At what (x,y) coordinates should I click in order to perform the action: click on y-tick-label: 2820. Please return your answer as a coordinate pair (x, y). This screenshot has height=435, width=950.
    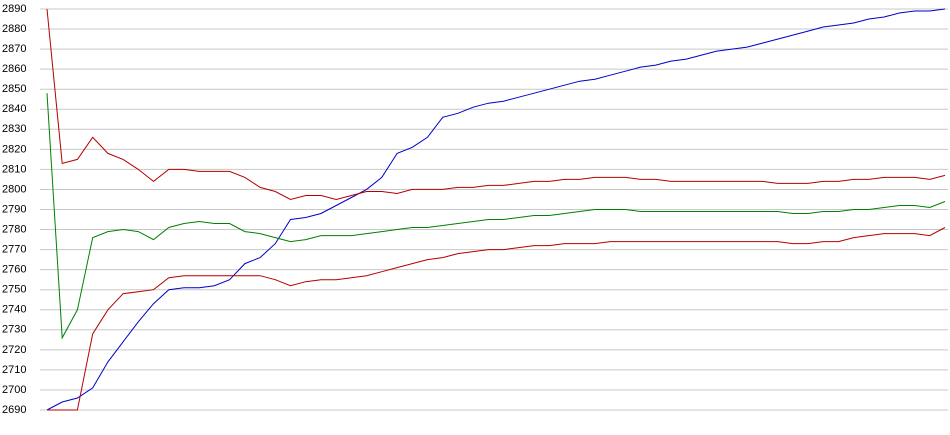
    Looking at the image, I should click on (14, 149).